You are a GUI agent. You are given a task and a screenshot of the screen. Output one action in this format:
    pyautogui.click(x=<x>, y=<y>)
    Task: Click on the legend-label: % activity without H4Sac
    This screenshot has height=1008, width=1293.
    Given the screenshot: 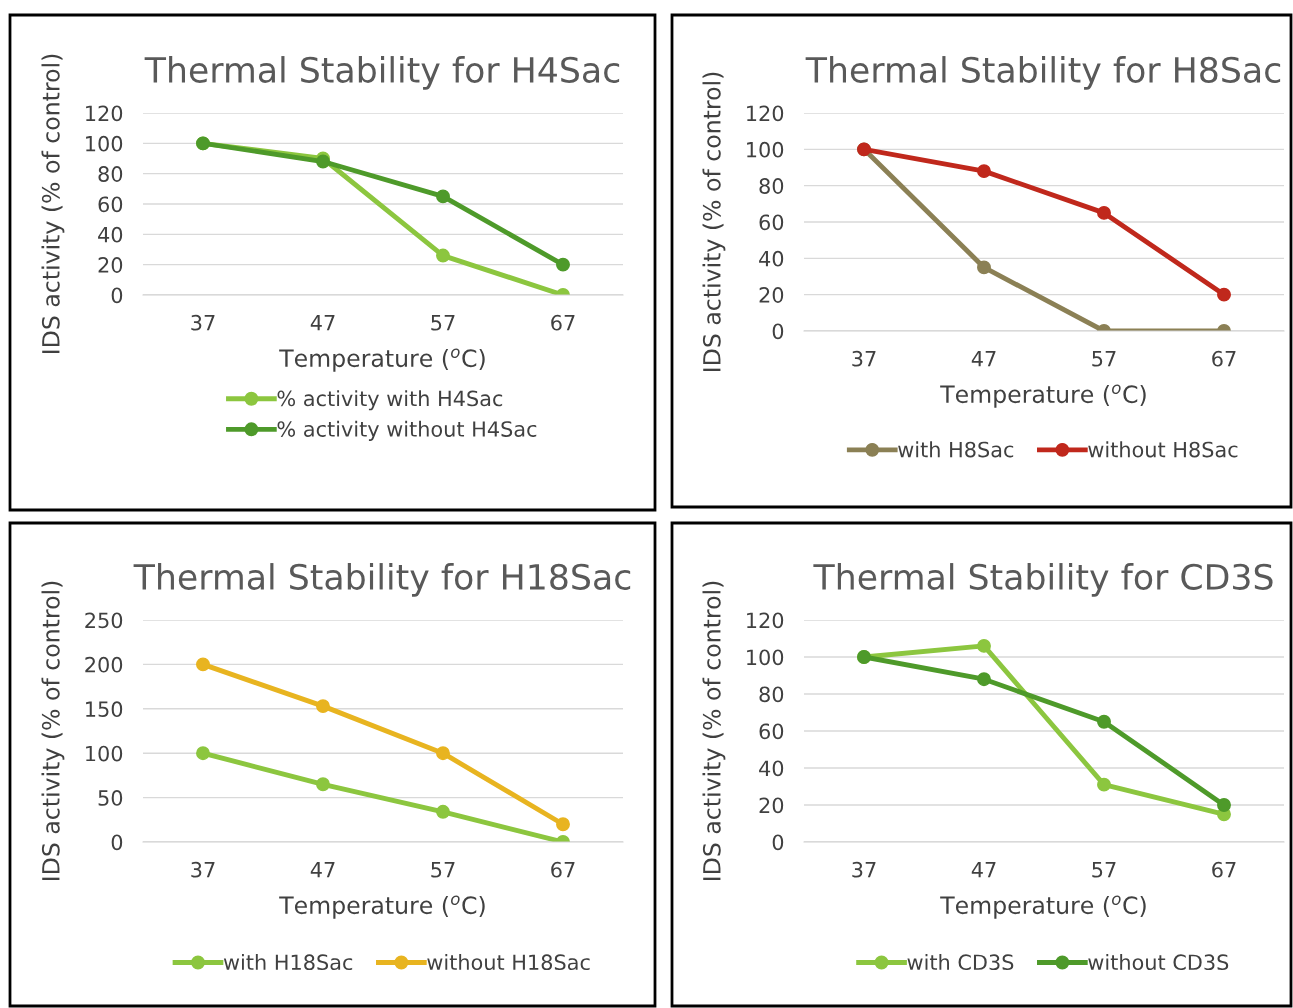 What is the action you would take?
    pyautogui.click(x=407, y=430)
    